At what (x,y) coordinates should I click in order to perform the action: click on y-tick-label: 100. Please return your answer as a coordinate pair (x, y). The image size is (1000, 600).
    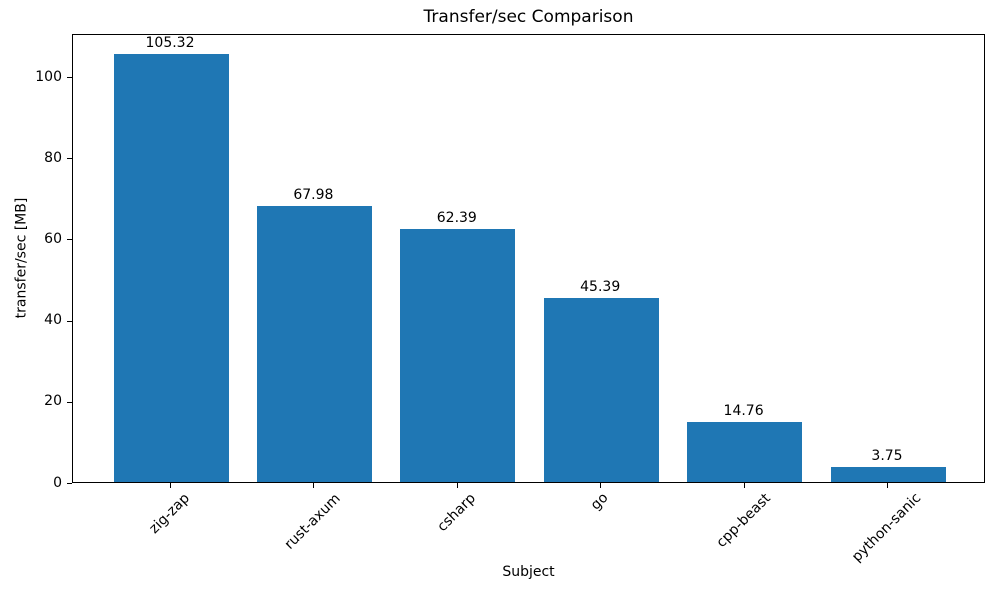
    Looking at the image, I should click on (48, 76).